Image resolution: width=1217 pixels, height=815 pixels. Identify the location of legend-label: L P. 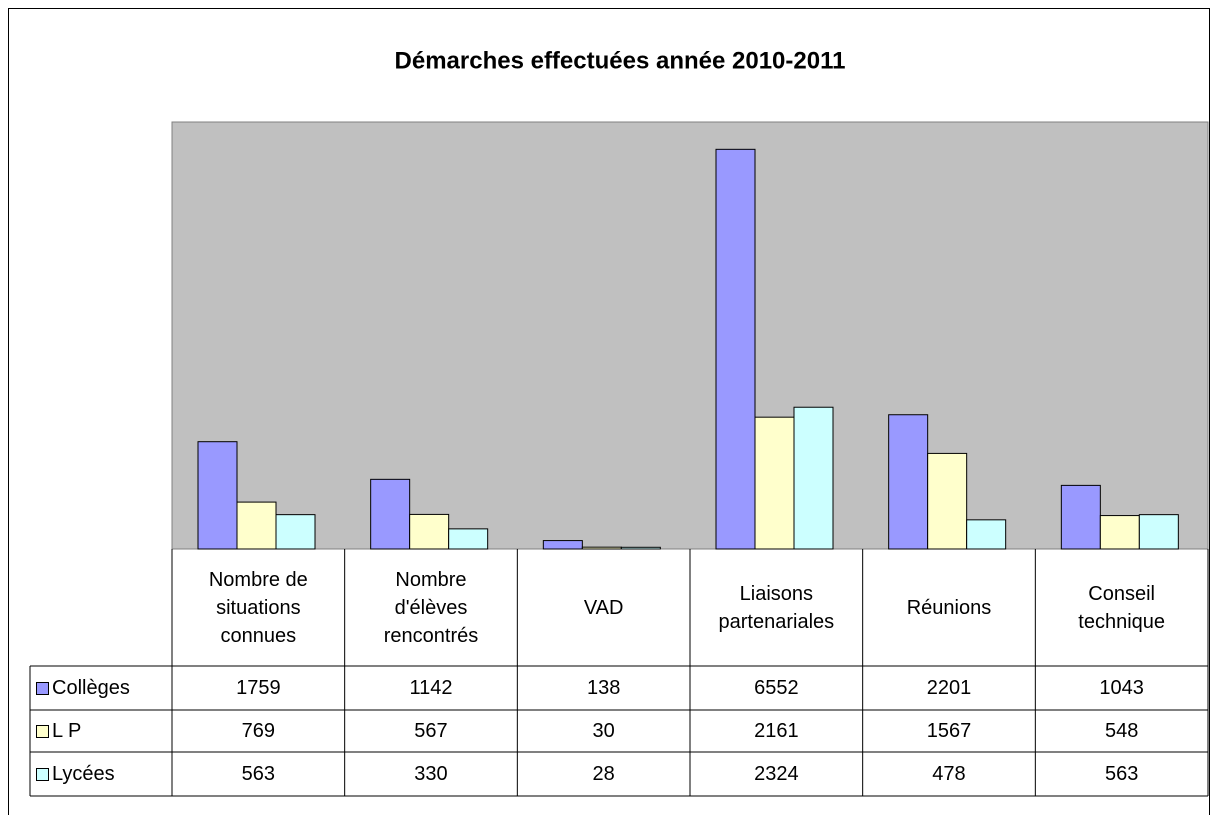
(67, 731).